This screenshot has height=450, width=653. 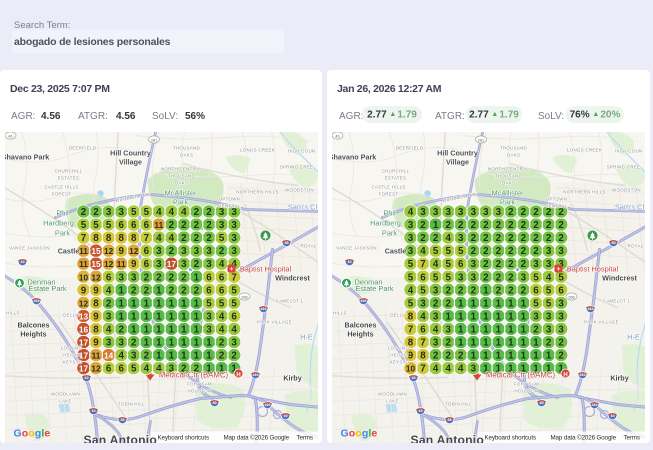 I want to click on svg-text: Hill Country, so click(x=130, y=152).